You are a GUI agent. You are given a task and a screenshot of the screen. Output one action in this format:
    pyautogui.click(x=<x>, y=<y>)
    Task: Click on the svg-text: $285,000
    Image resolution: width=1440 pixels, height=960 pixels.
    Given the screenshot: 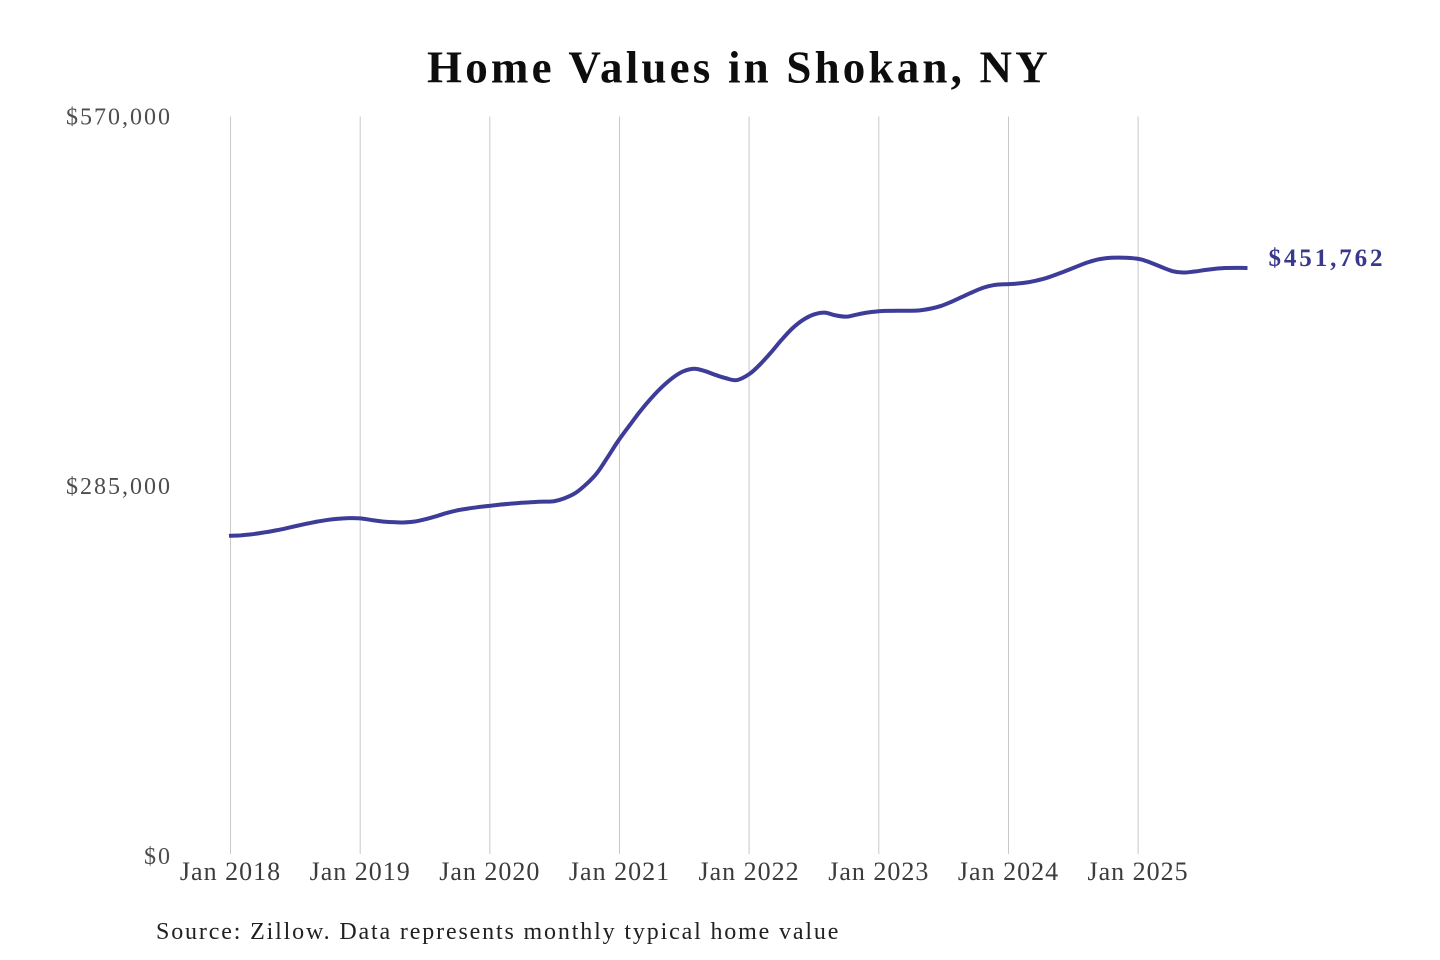 What is the action you would take?
    pyautogui.click(x=119, y=487)
    